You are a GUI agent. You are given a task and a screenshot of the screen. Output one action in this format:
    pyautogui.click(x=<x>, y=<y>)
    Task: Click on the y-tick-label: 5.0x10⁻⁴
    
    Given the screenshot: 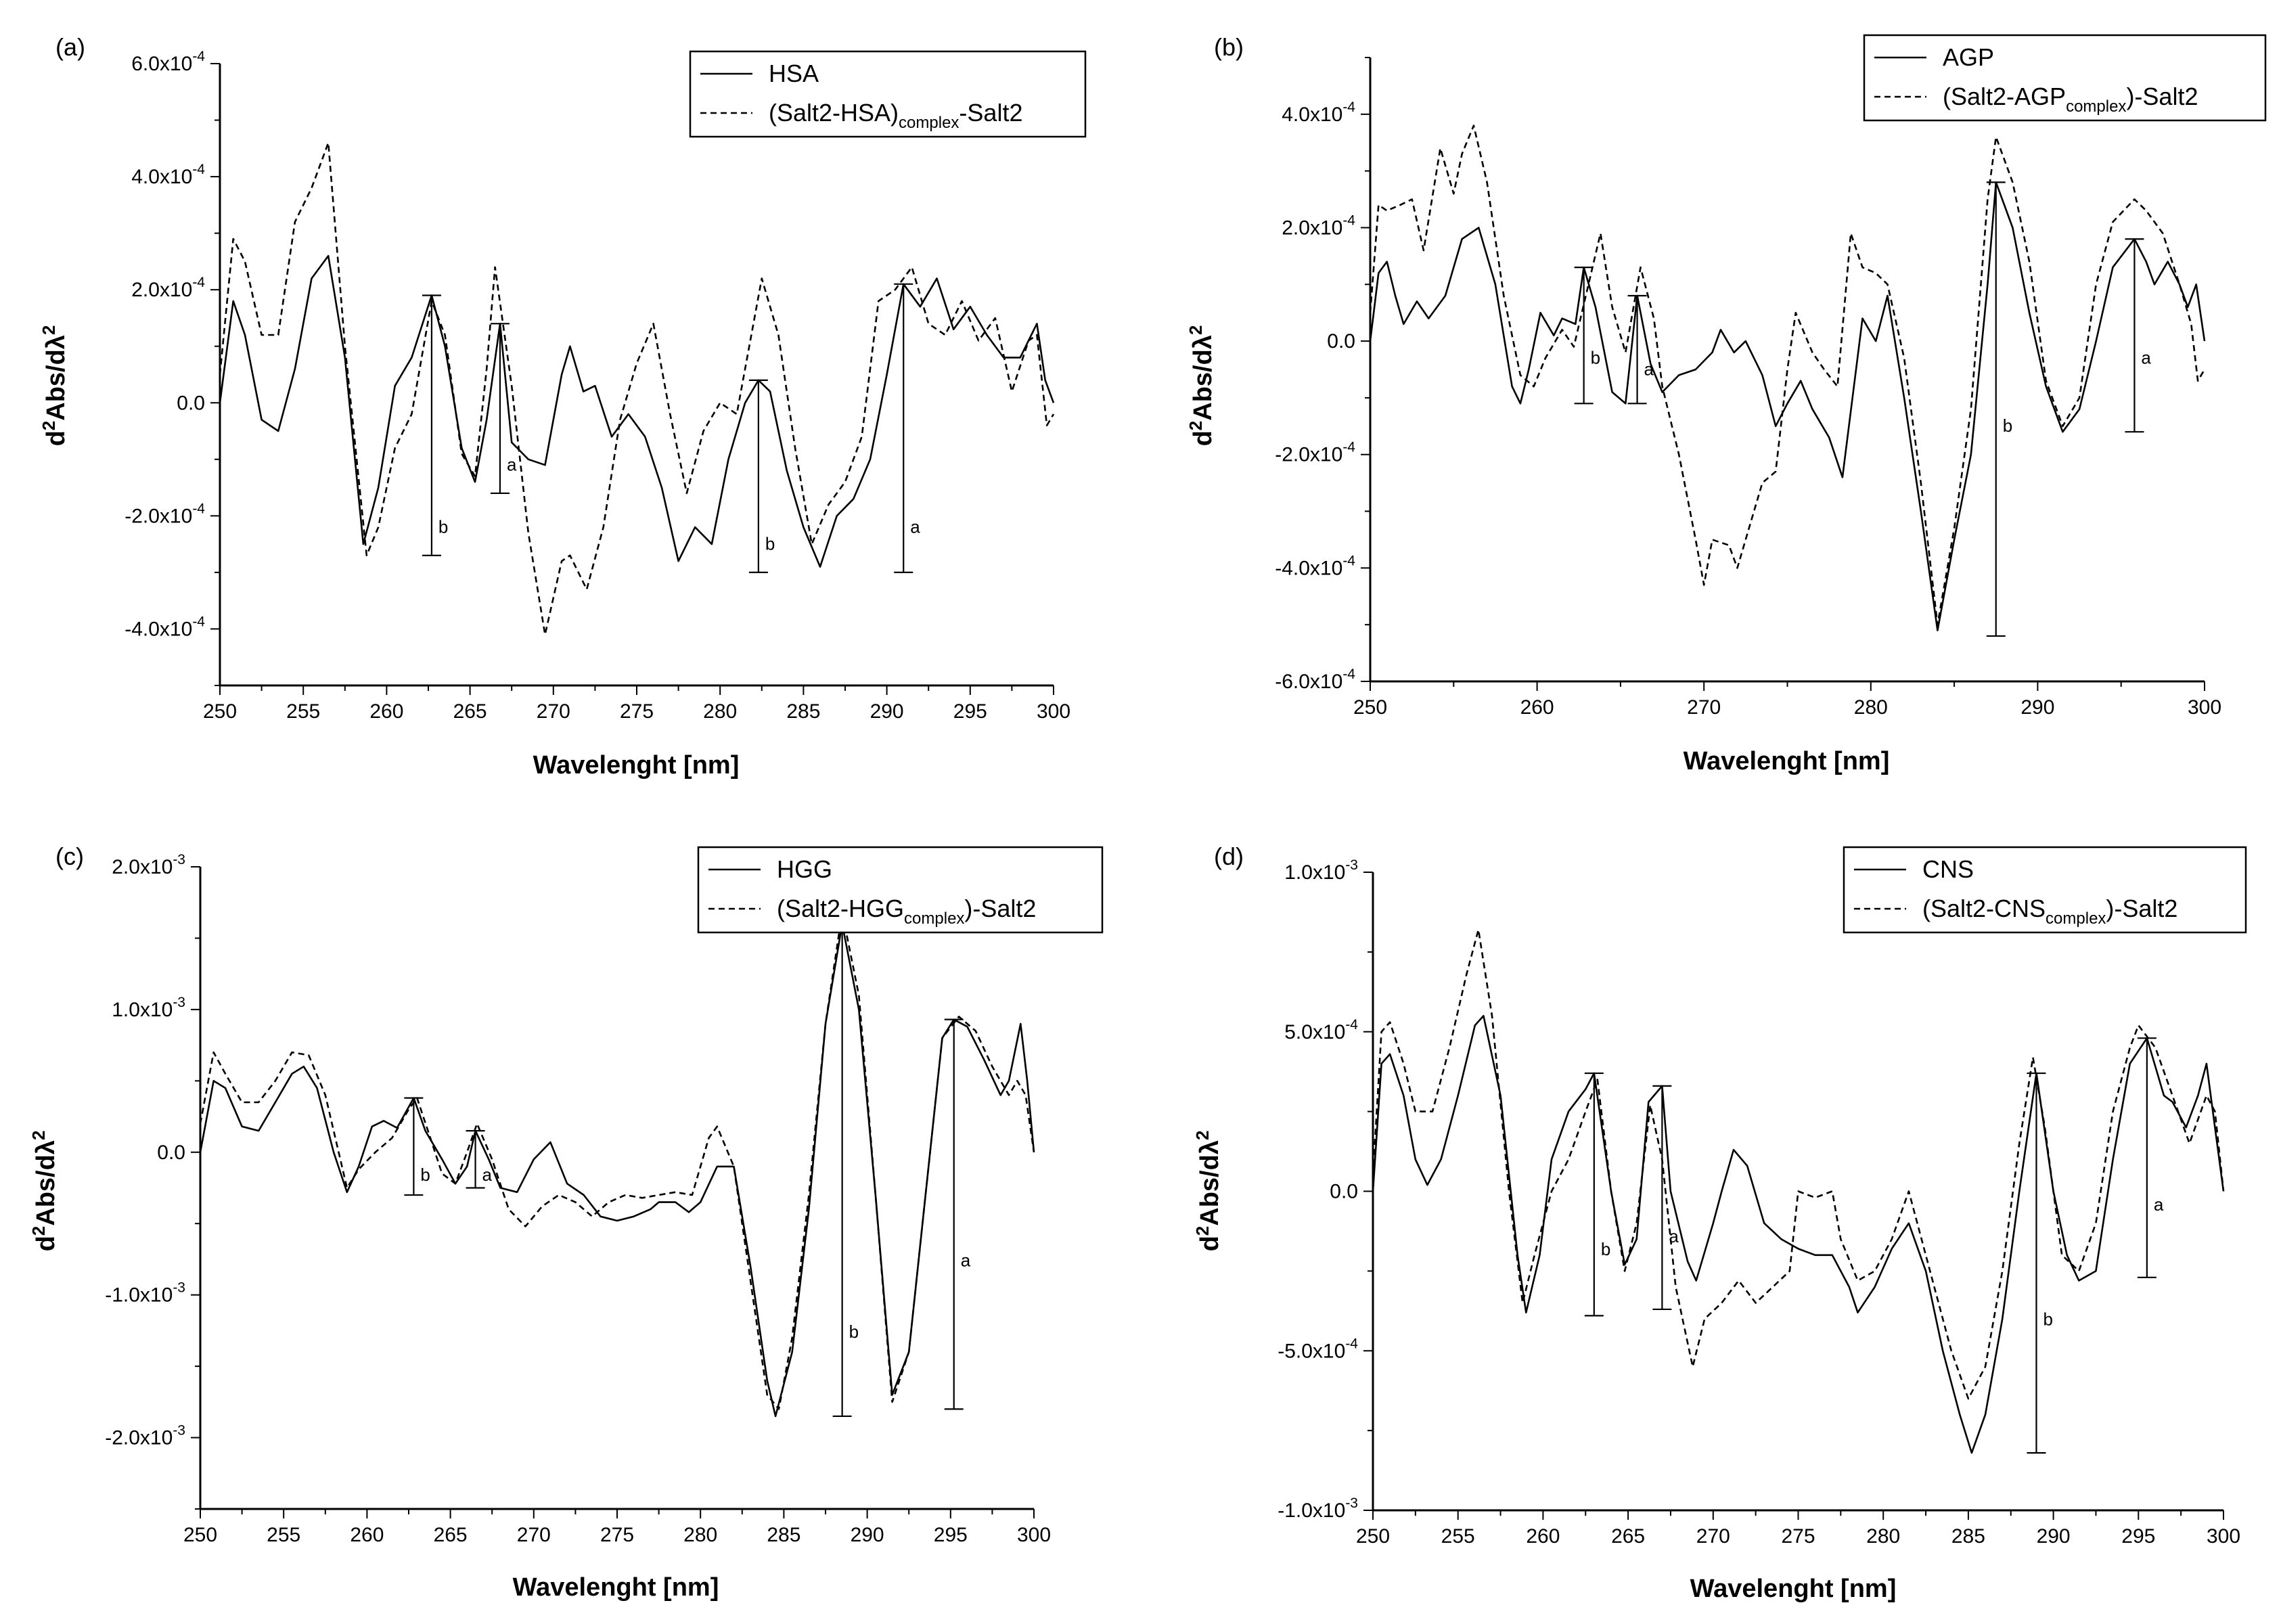 What is the action you would take?
    pyautogui.click(x=1321, y=1030)
    